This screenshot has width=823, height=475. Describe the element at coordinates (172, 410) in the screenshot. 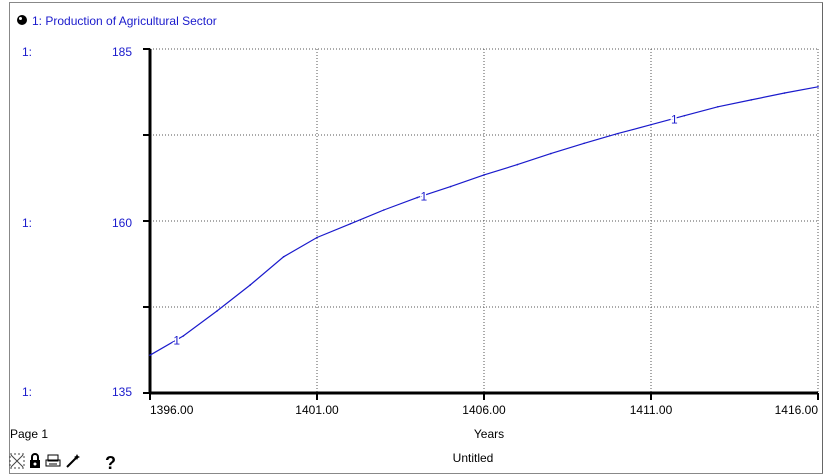

I see `x-tick-label: 1396.00` at that location.